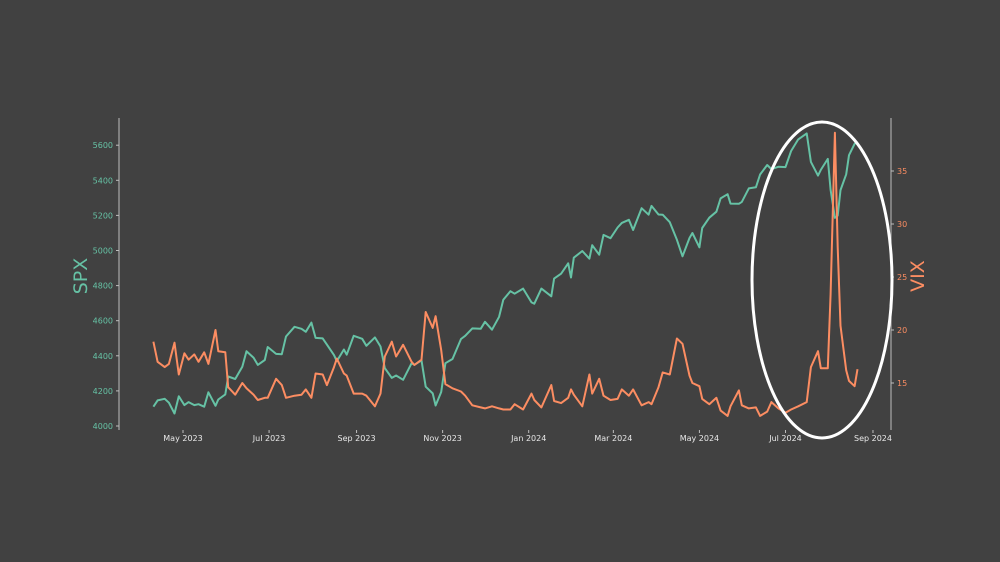 The width and height of the screenshot is (1000, 562). I want to click on x-tick-label: Jul 2023, so click(269, 438).